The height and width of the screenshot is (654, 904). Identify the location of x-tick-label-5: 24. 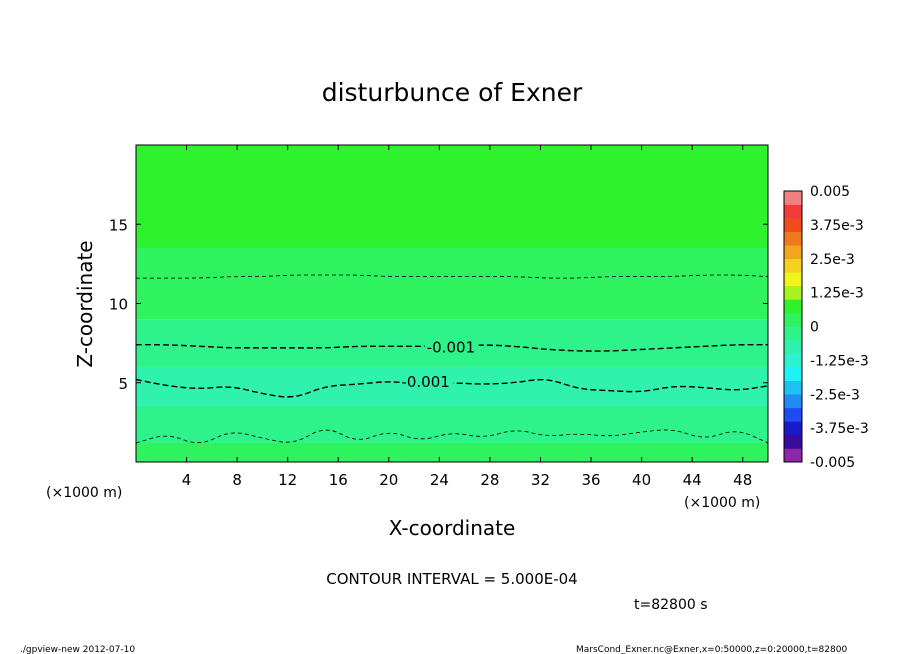
(439, 480).